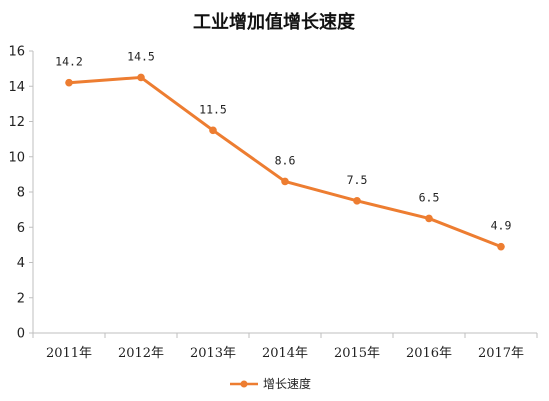 Image resolution: width=549 pixels, height=401 pixels. I want to click on data-label: 14.5, so click(141, 56).